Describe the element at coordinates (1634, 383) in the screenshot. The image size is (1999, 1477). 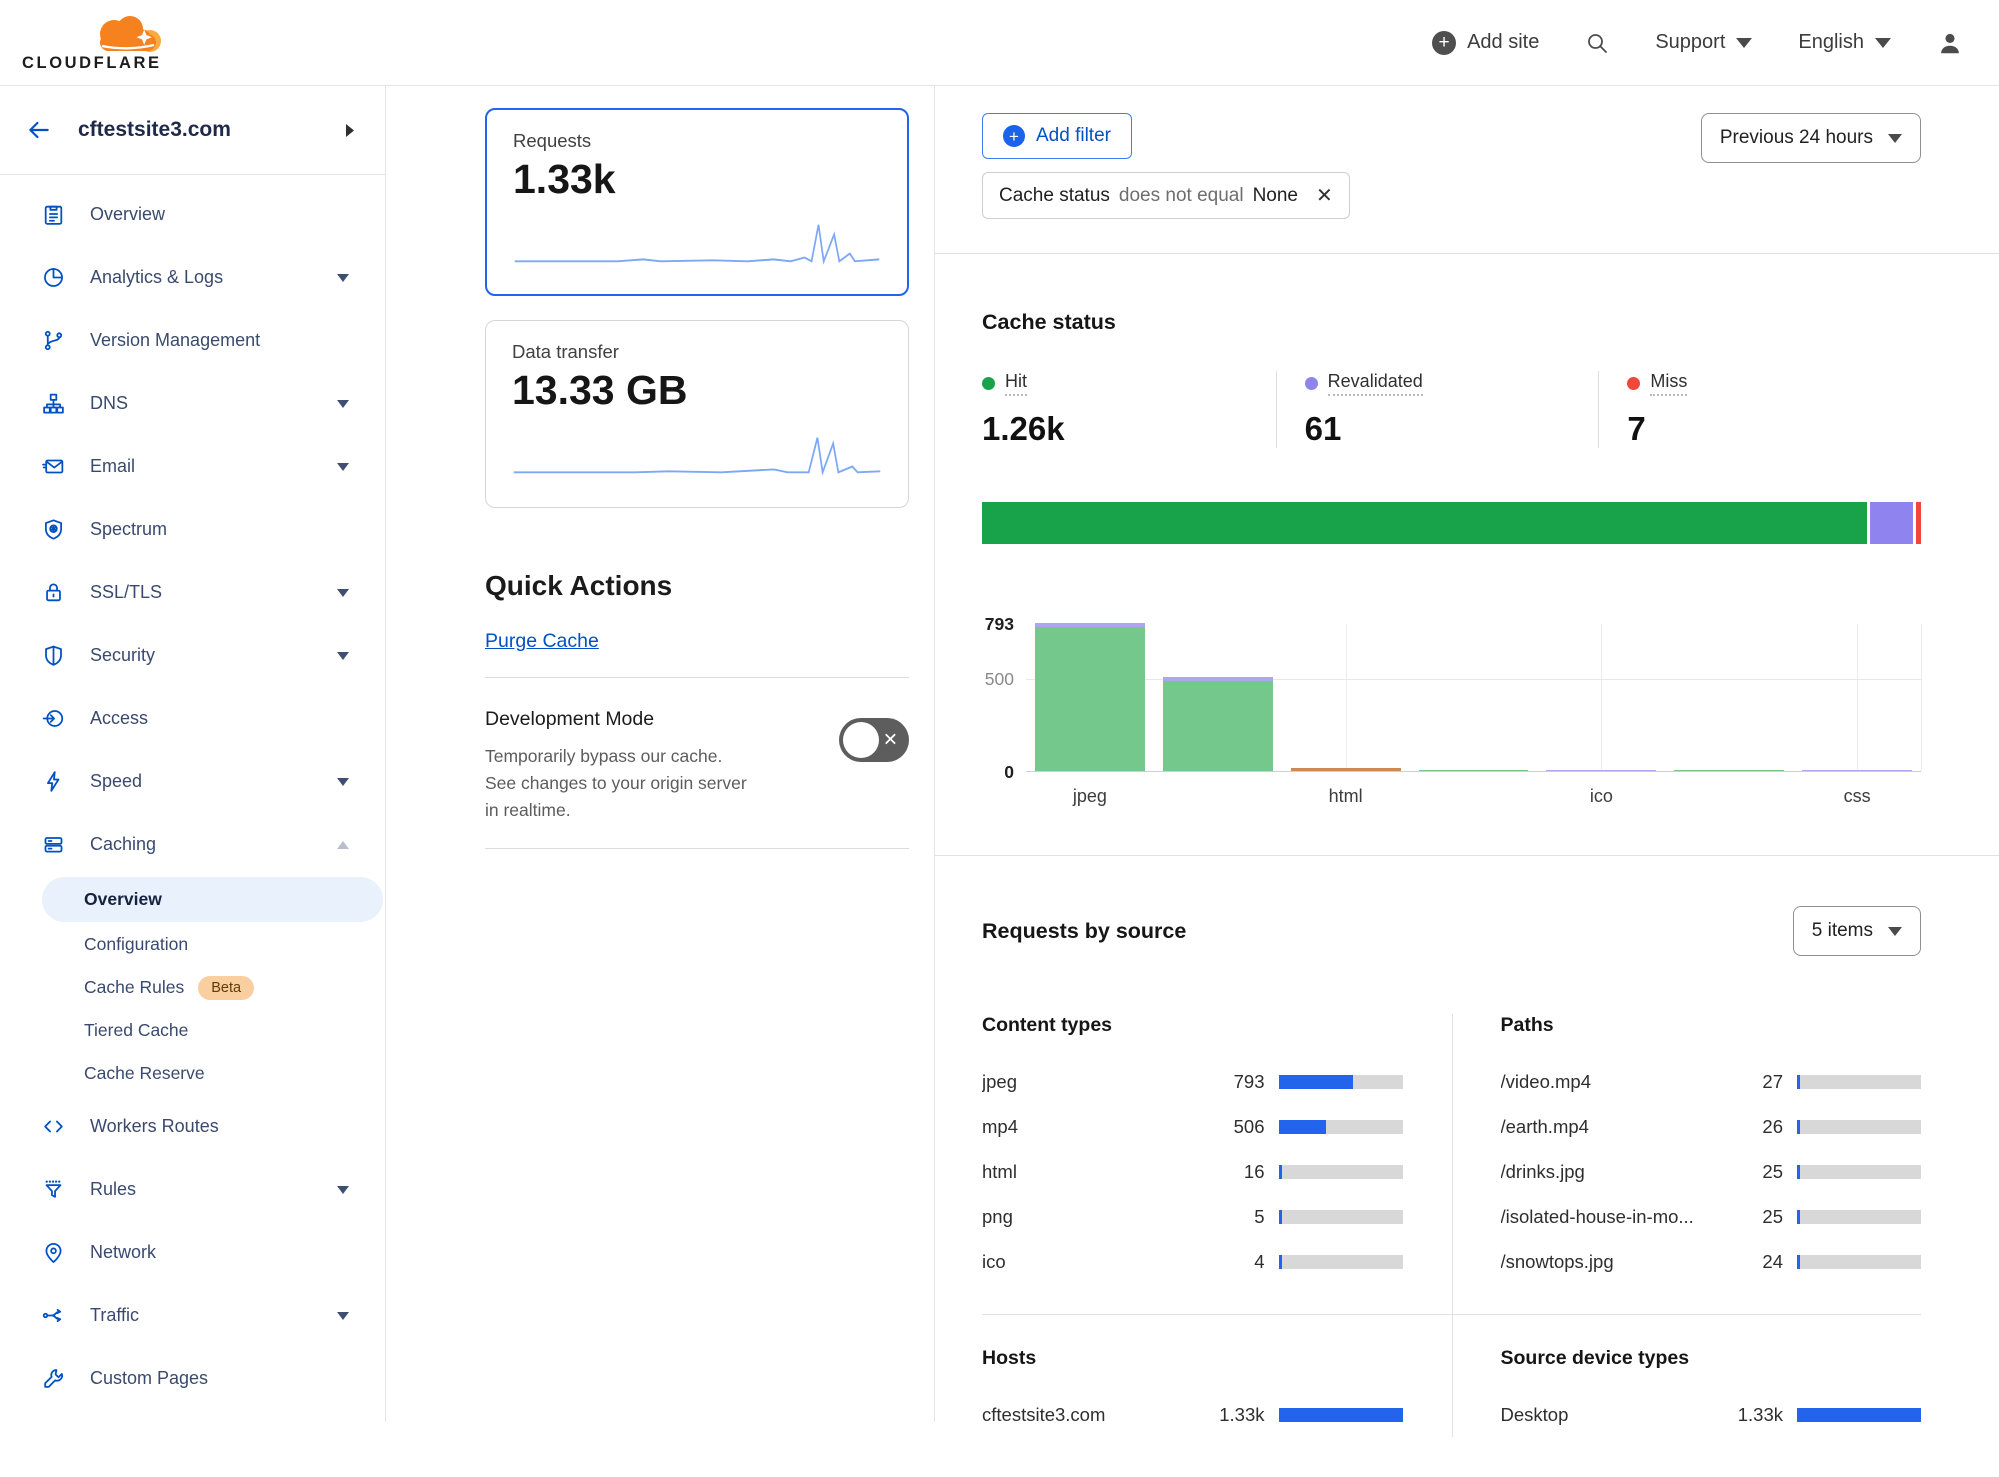
I see `miss-legend-dot` at that location.